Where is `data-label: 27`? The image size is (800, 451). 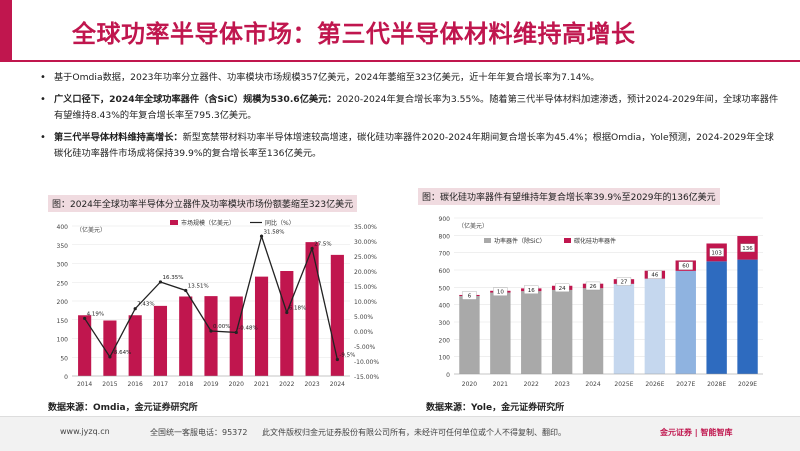 data-label: 27 is located at coordinates (623, 283).